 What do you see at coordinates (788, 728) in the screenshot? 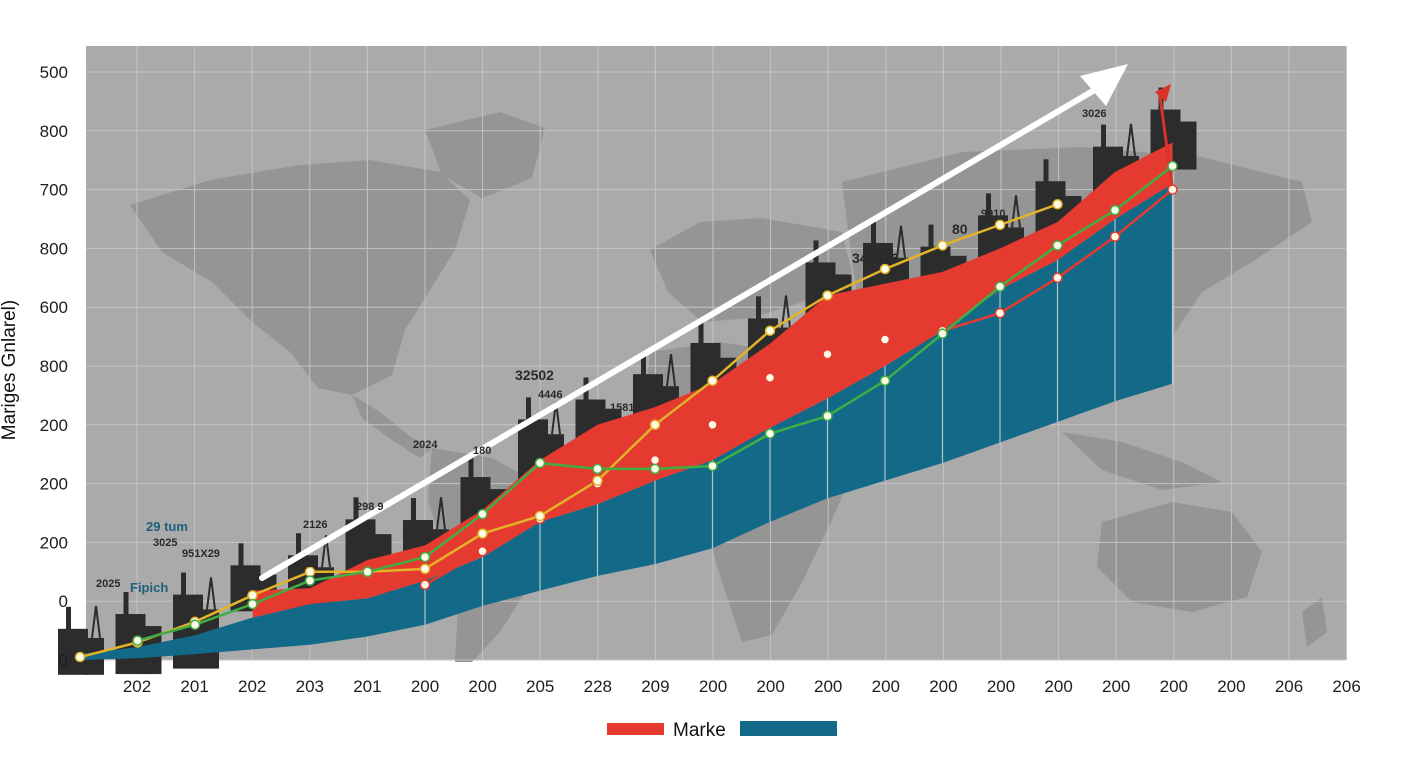
I see `legend-swatch-blue` at bounding box center [788, 728].